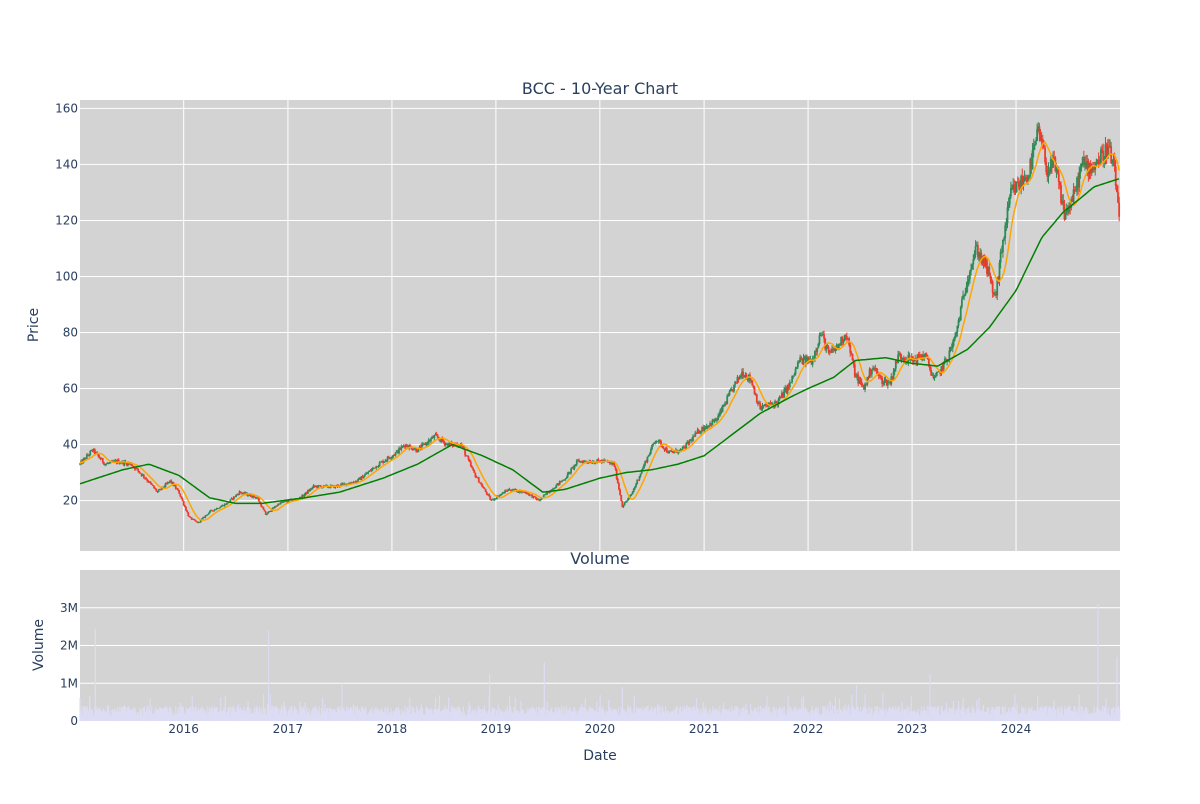 This screenshot has height=804, width=1200. What do you see at coordinates (70, 445) in the screenshot?
I see `price-y-tick-label: 40` at bounding box center [70, 445].